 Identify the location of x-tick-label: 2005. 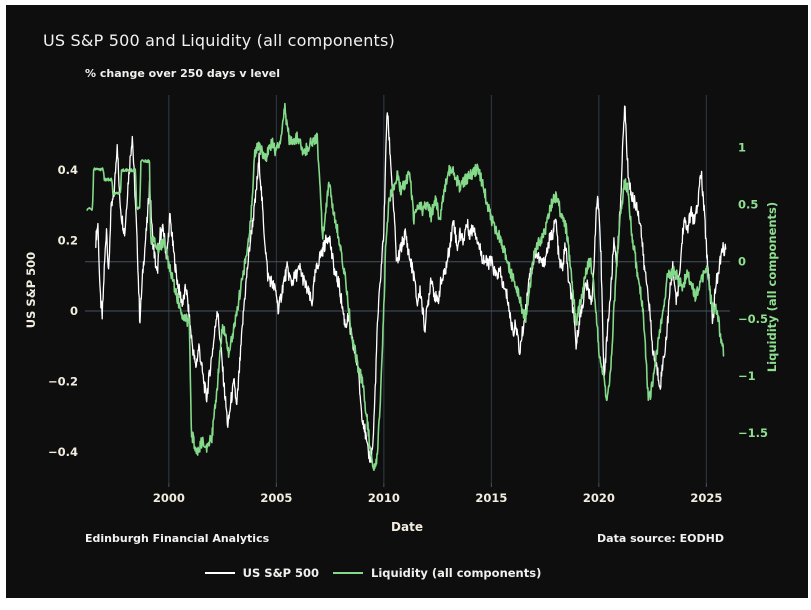
(276, 498).